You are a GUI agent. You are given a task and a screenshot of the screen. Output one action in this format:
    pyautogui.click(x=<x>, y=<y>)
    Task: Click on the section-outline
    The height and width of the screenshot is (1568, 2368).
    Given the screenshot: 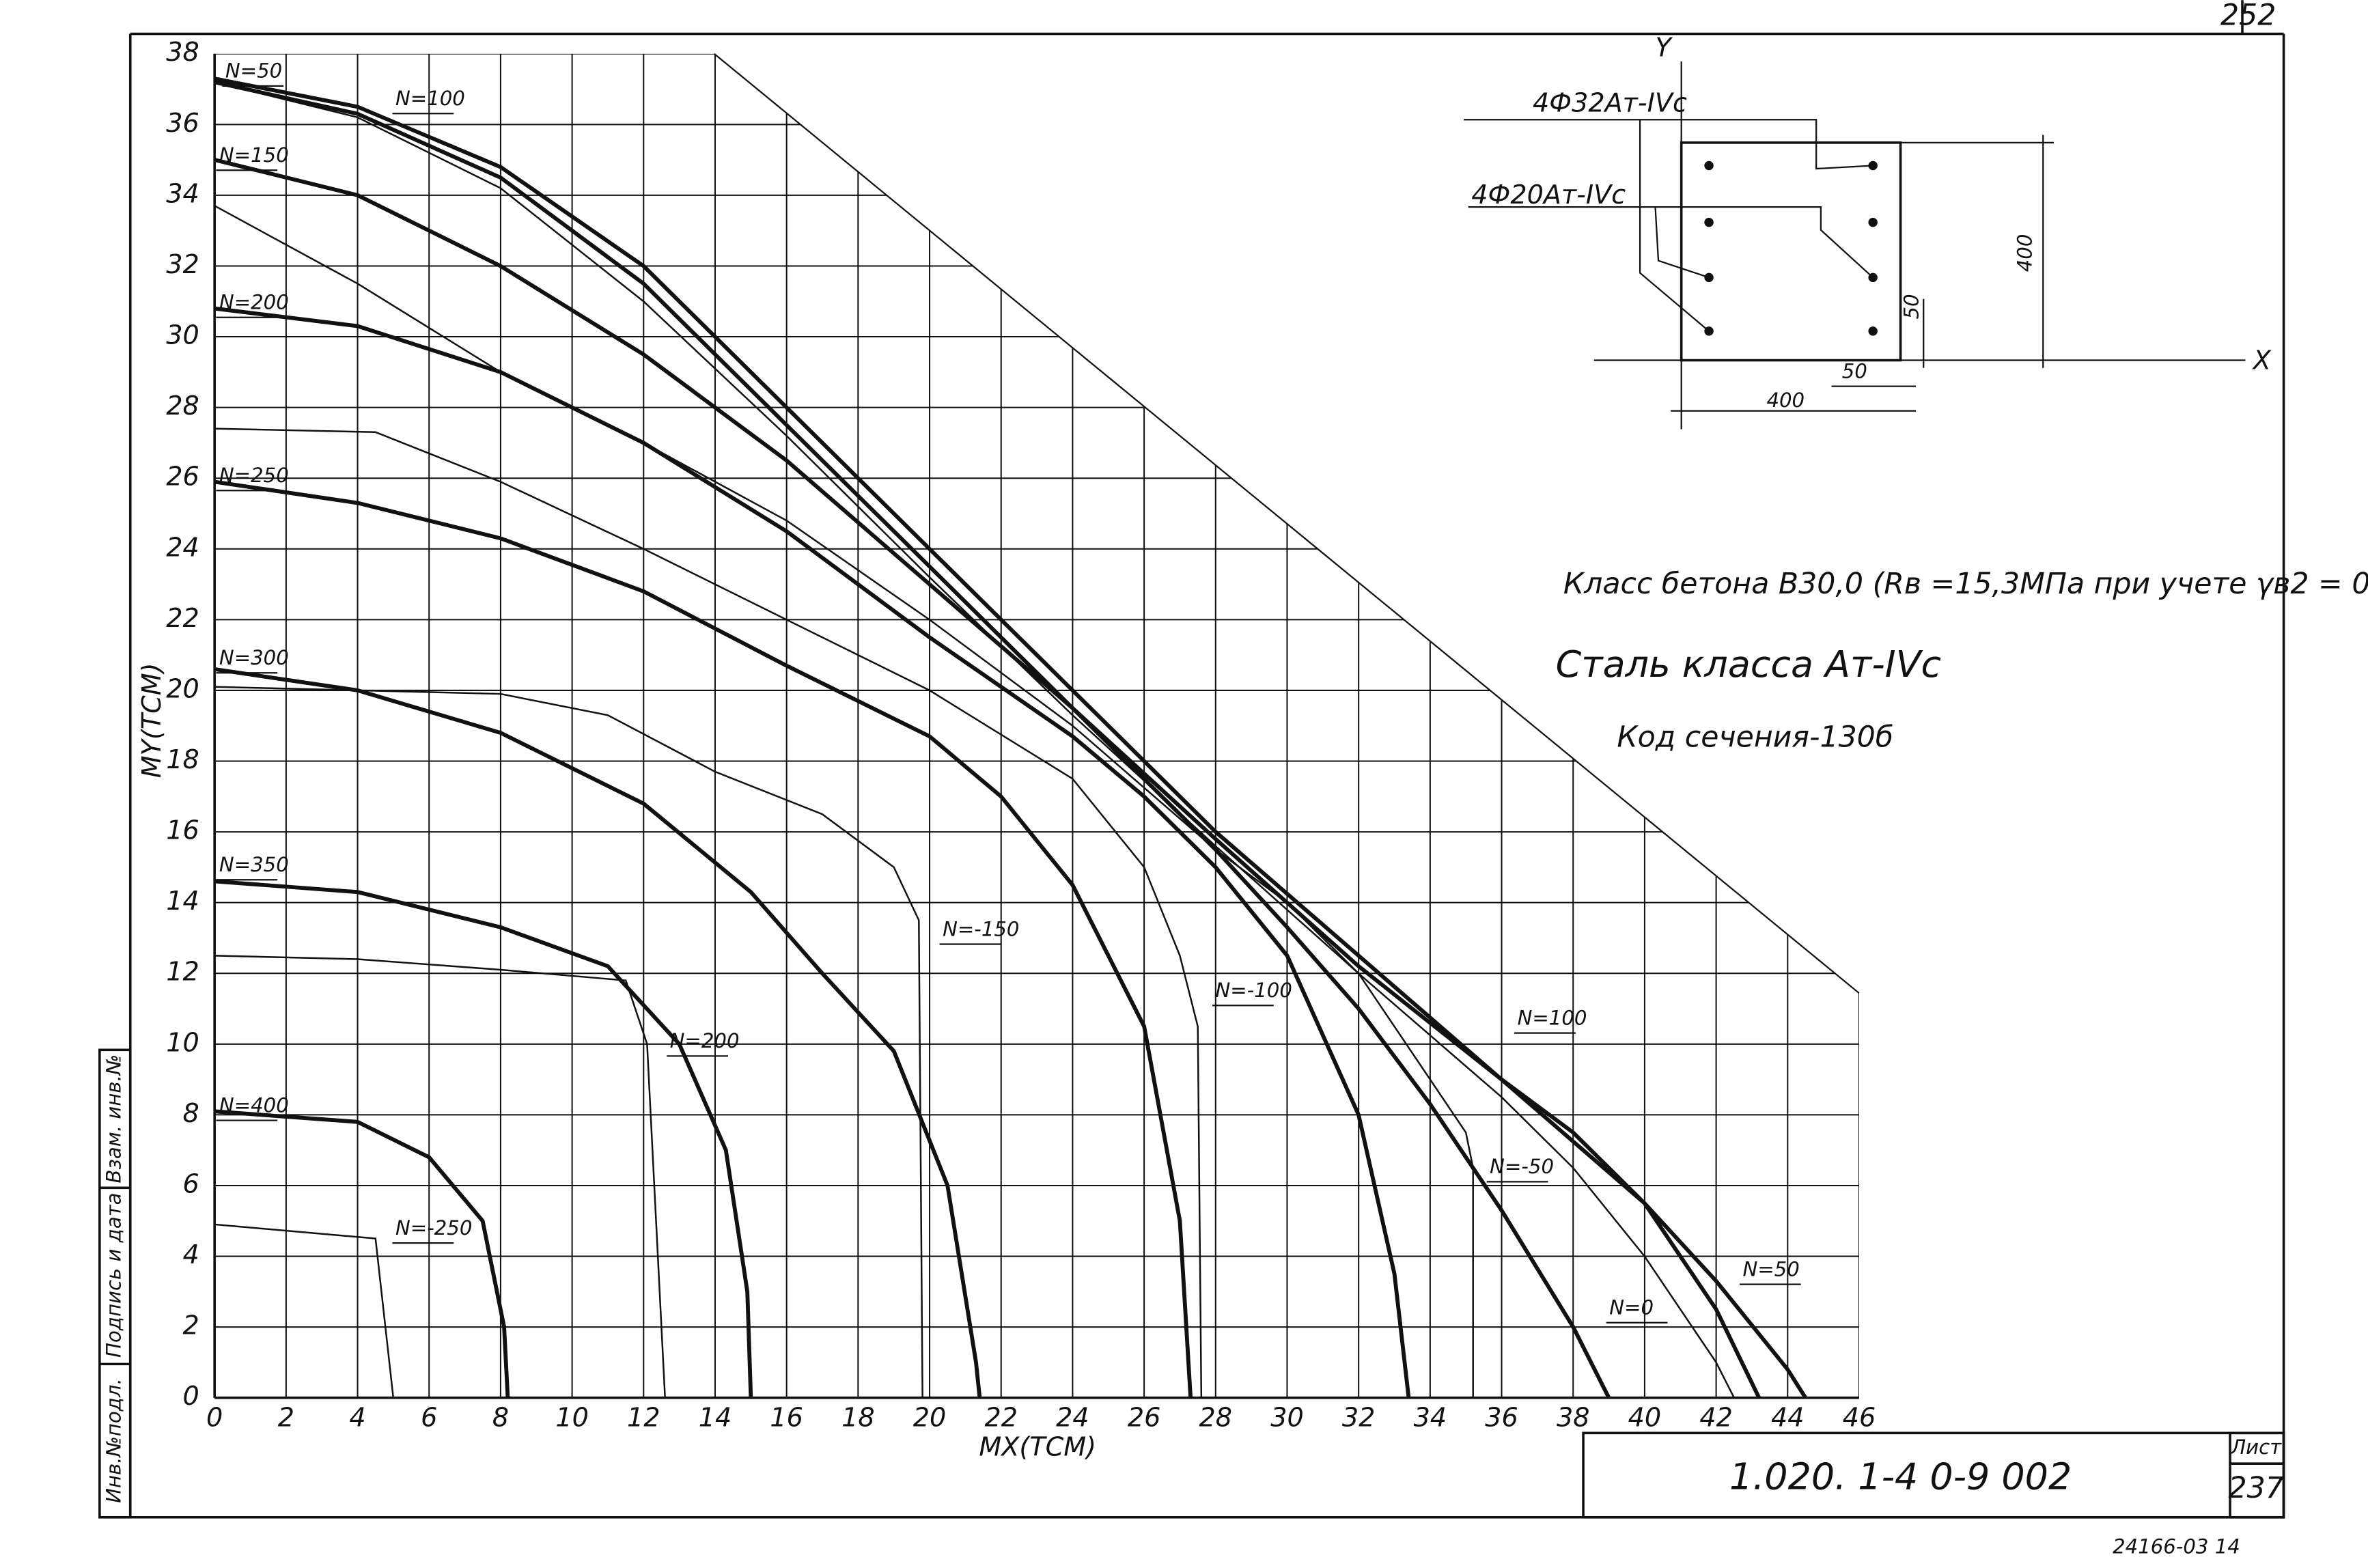 What is the action you would take?
    pyautogui.click(x=1791, y=251)
    